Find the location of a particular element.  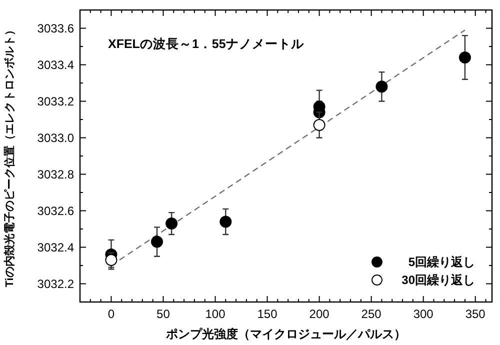

y-tick-label: 3032.4 is located at coordinates (55, 247).